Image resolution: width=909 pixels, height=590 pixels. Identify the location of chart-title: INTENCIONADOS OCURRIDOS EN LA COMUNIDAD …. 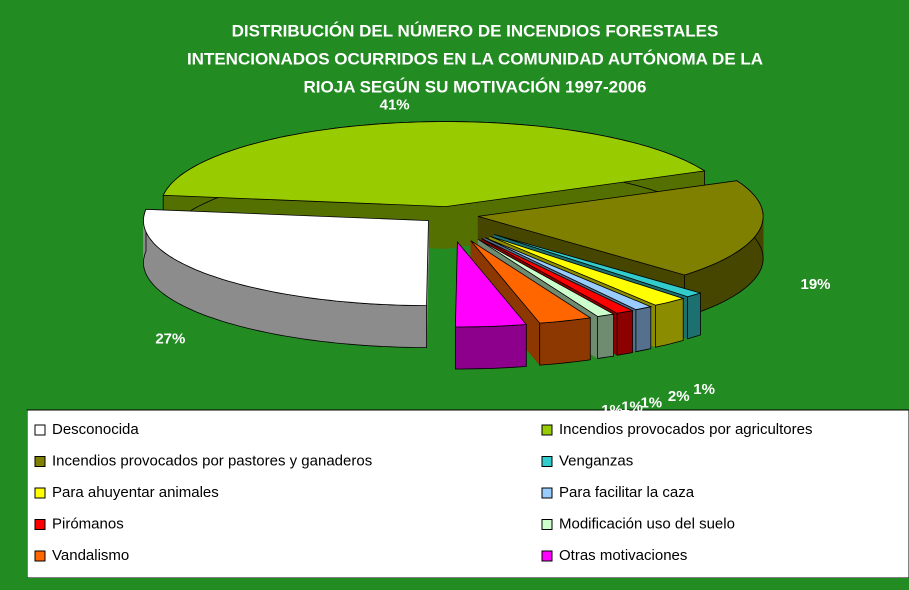
(475, 58).